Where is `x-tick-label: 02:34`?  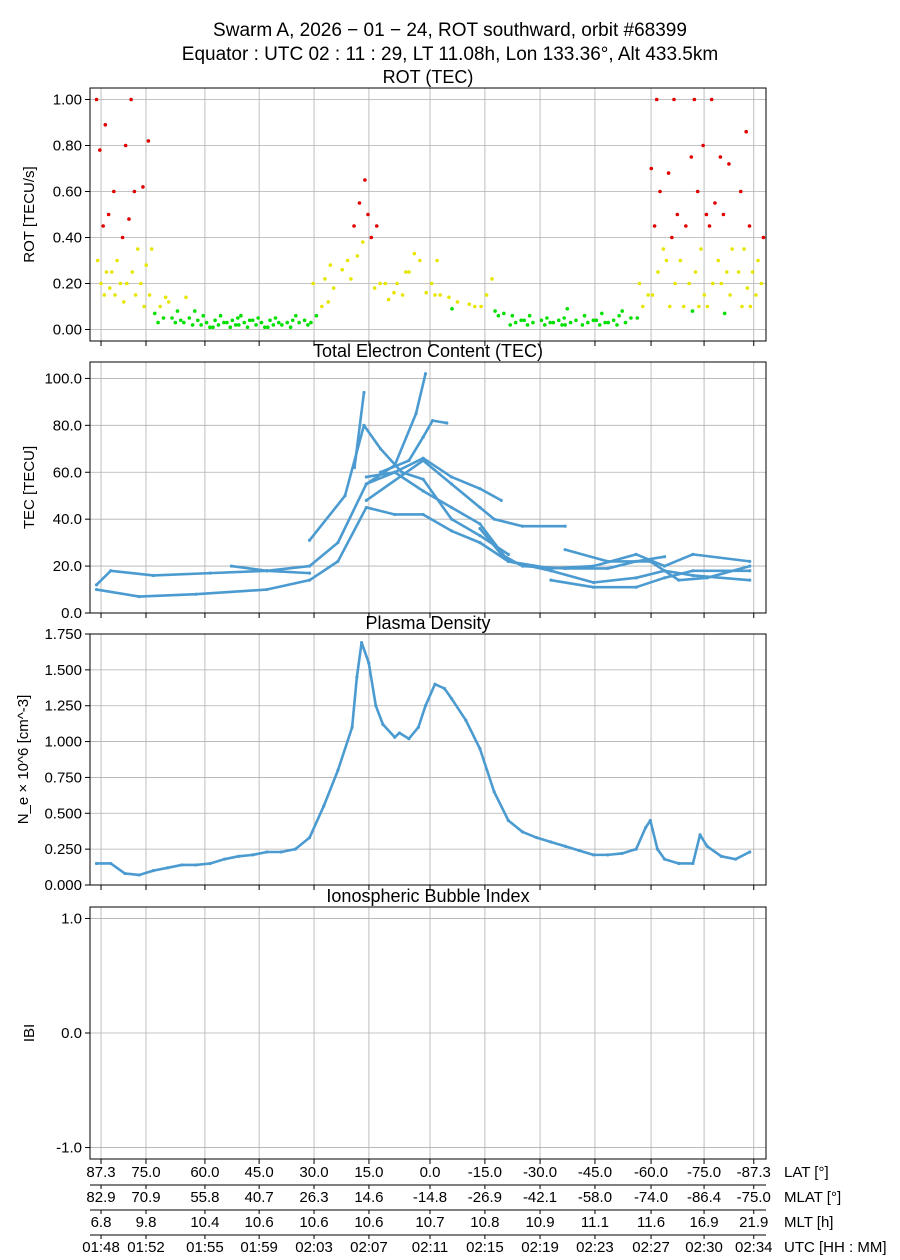
x-tick-label: 02:34 is located at coordinates (754, 1247).